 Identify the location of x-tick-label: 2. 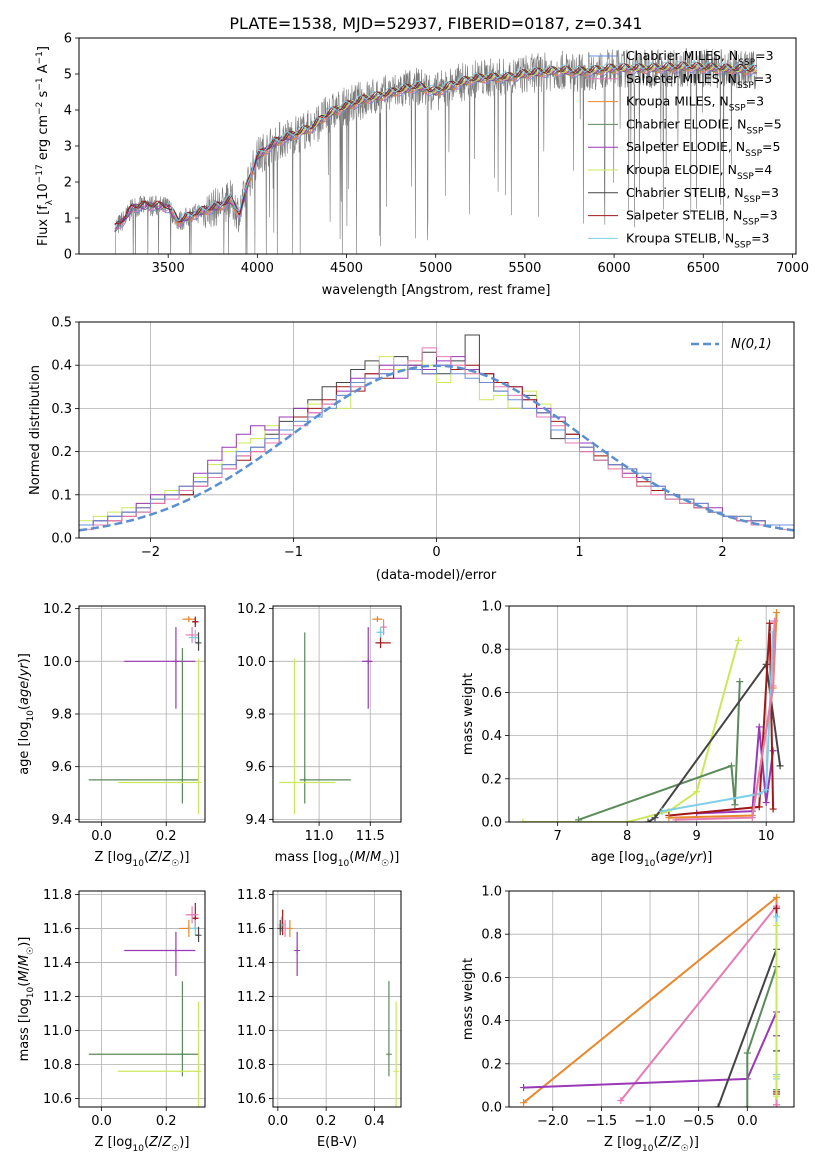
(722, 552).